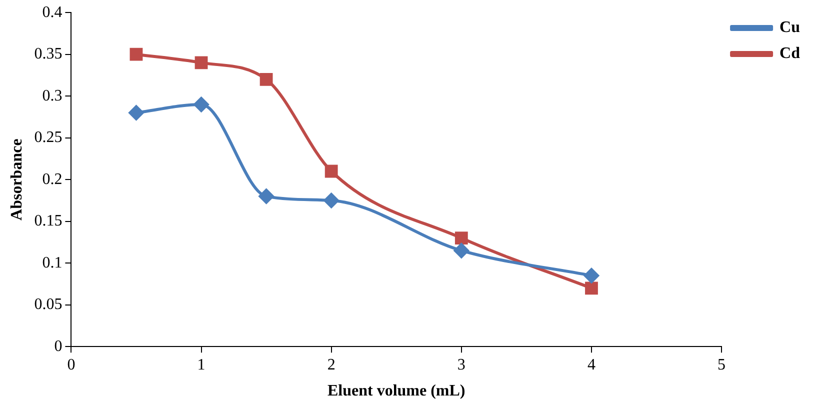 Image resolution: width=824 pixels, height=407 pixels. Describe the element at coordinates (722, 365) in the screenshot. I see `x-tick-label: 5` at that location.